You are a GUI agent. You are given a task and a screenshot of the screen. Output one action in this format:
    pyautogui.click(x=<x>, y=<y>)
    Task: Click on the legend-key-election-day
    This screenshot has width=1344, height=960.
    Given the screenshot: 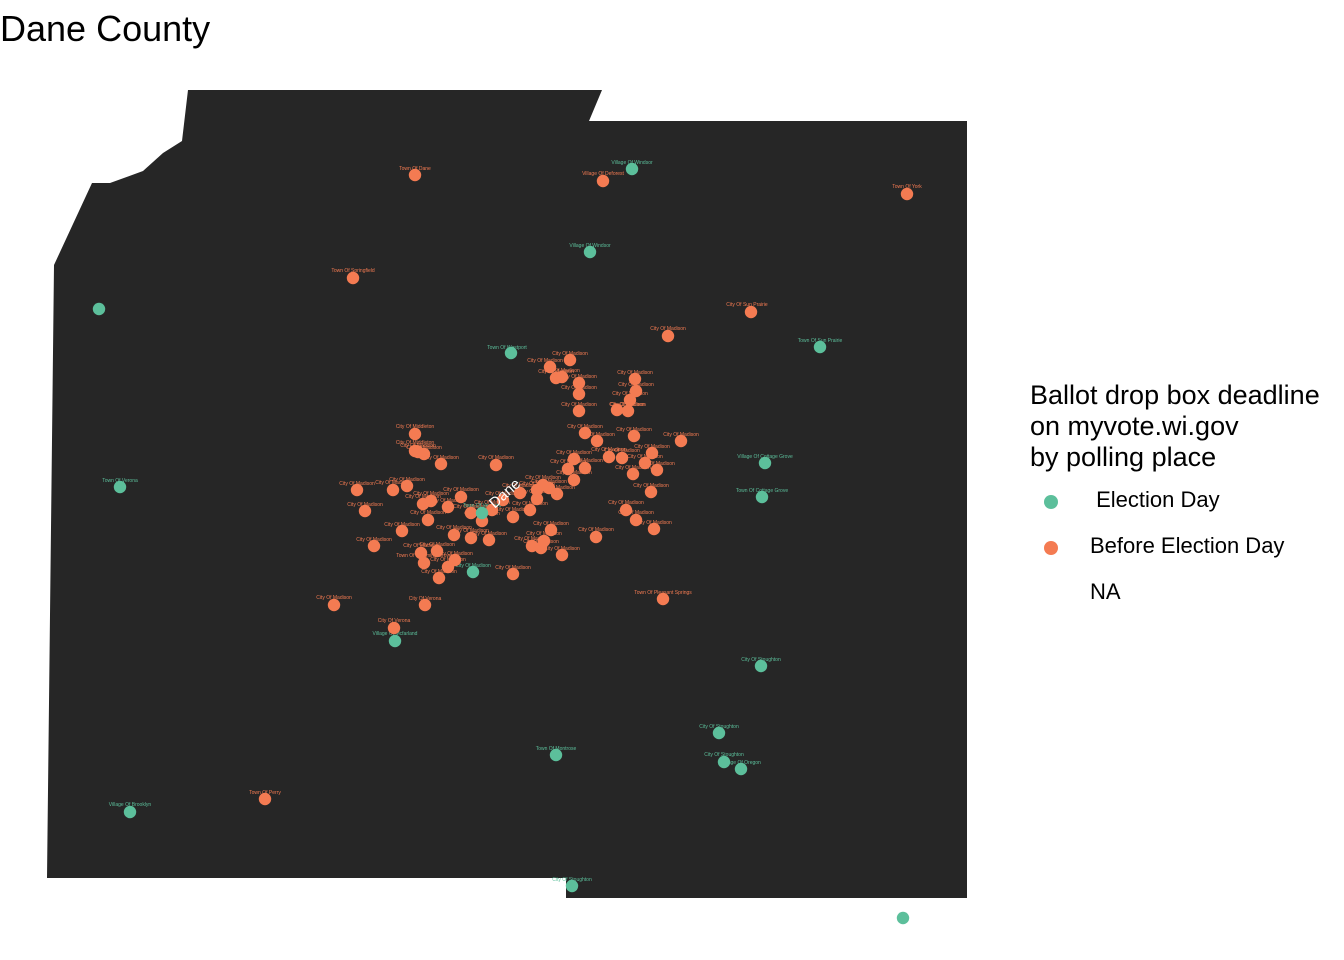 What is the action you would take?
    pyautogui.click(x=1051, y=502)
    